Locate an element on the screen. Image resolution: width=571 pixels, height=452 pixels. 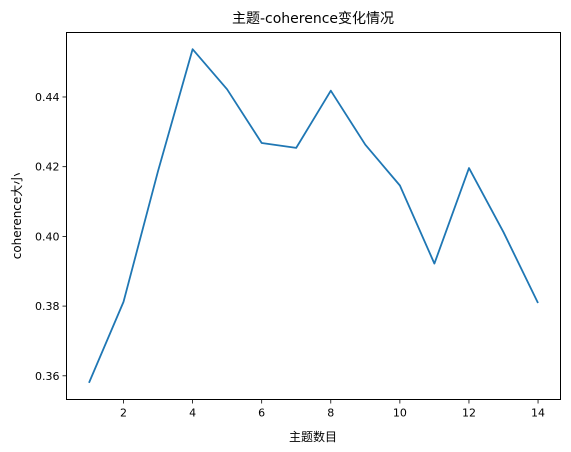
y-tick-label: 0.42 is located at coordinates (47, 167).